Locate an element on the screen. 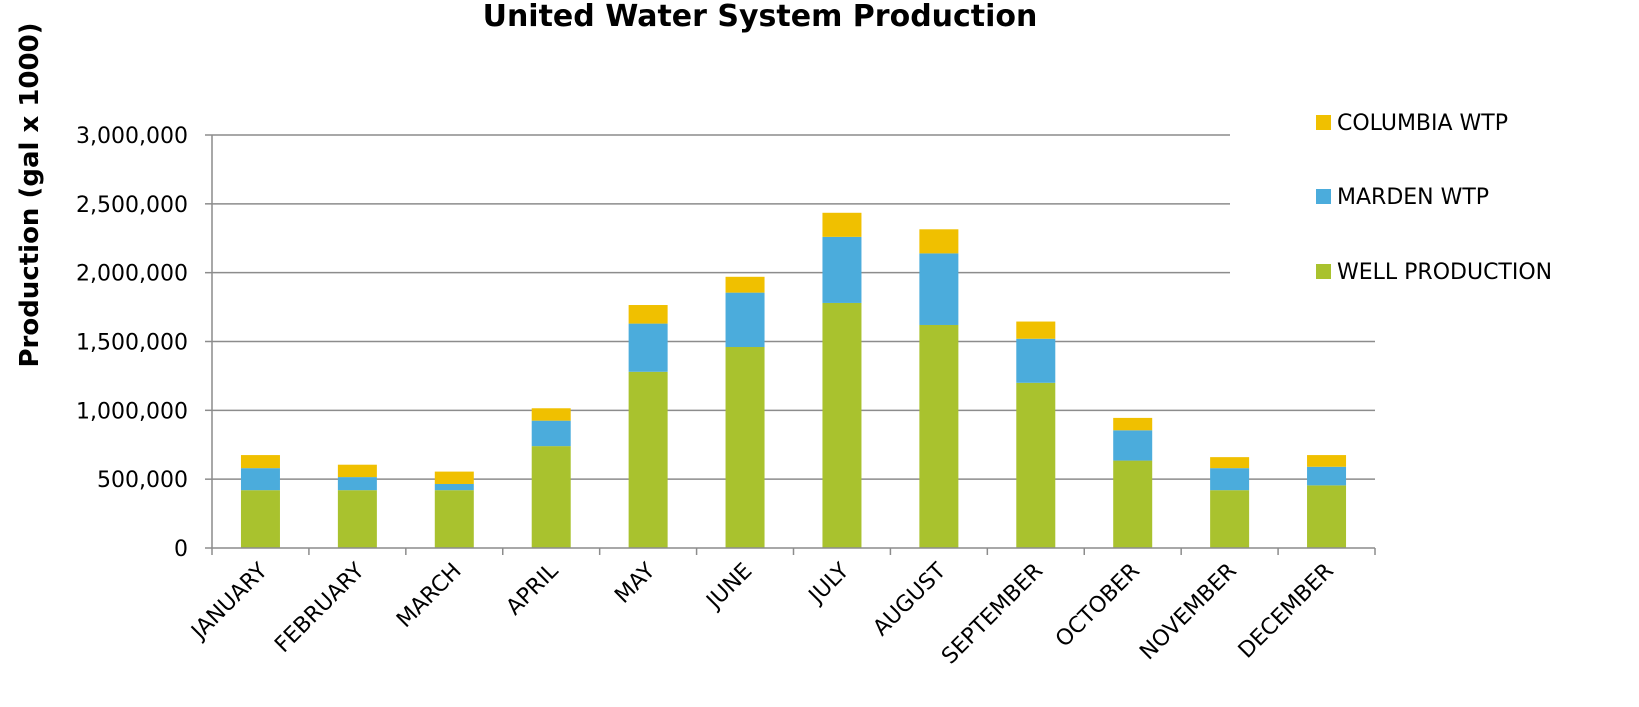  legend-item: WELL PRODUCTION is located at coordinates (1434, 272).